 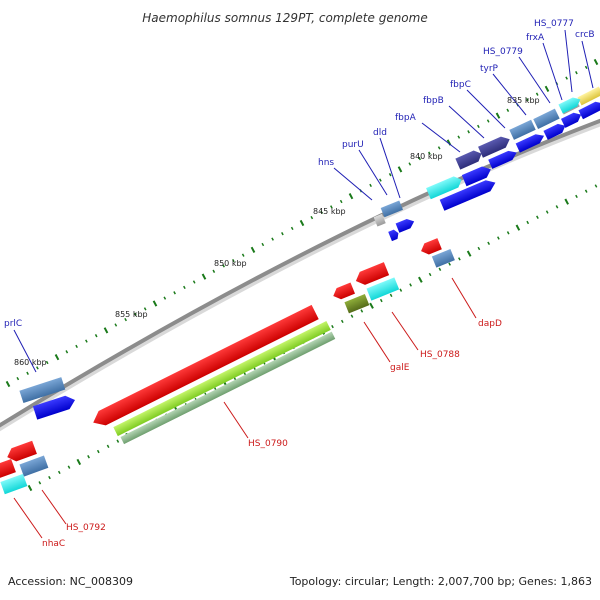 I want to click on gene-tyrP-arrow, so click(x=531, y=142).